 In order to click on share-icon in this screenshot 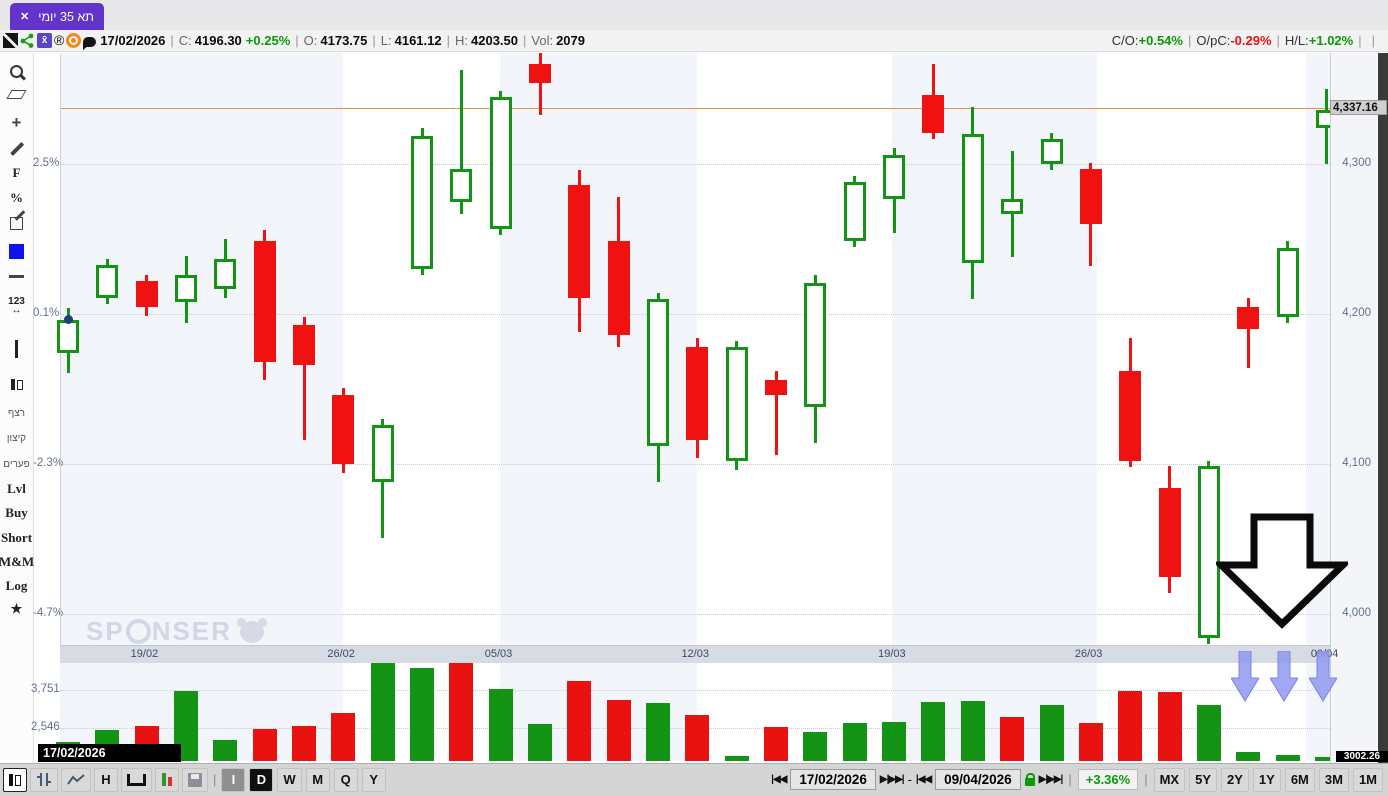, I will do `click(27, 40)`.